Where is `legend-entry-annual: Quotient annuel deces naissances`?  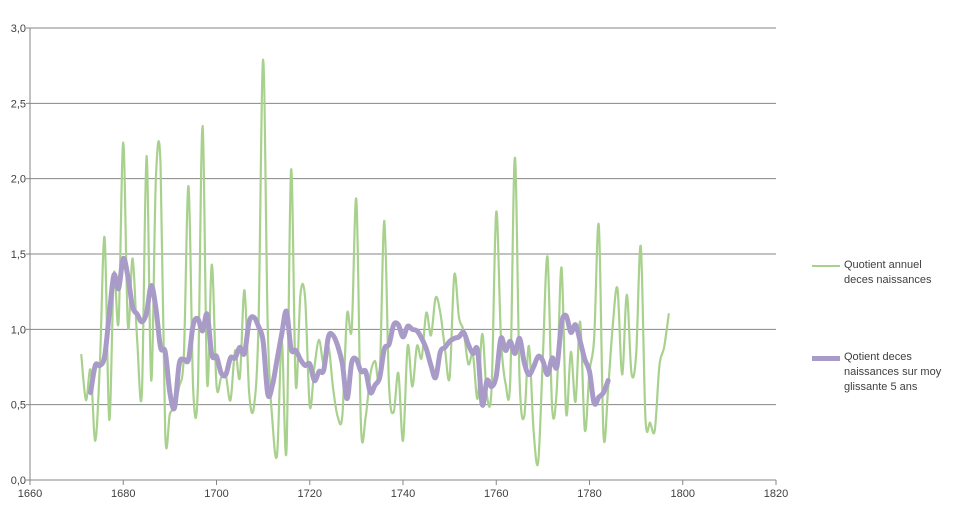
legend-entry-annual: Quotient annuel deces naissances is located at coordinates (882, 273).